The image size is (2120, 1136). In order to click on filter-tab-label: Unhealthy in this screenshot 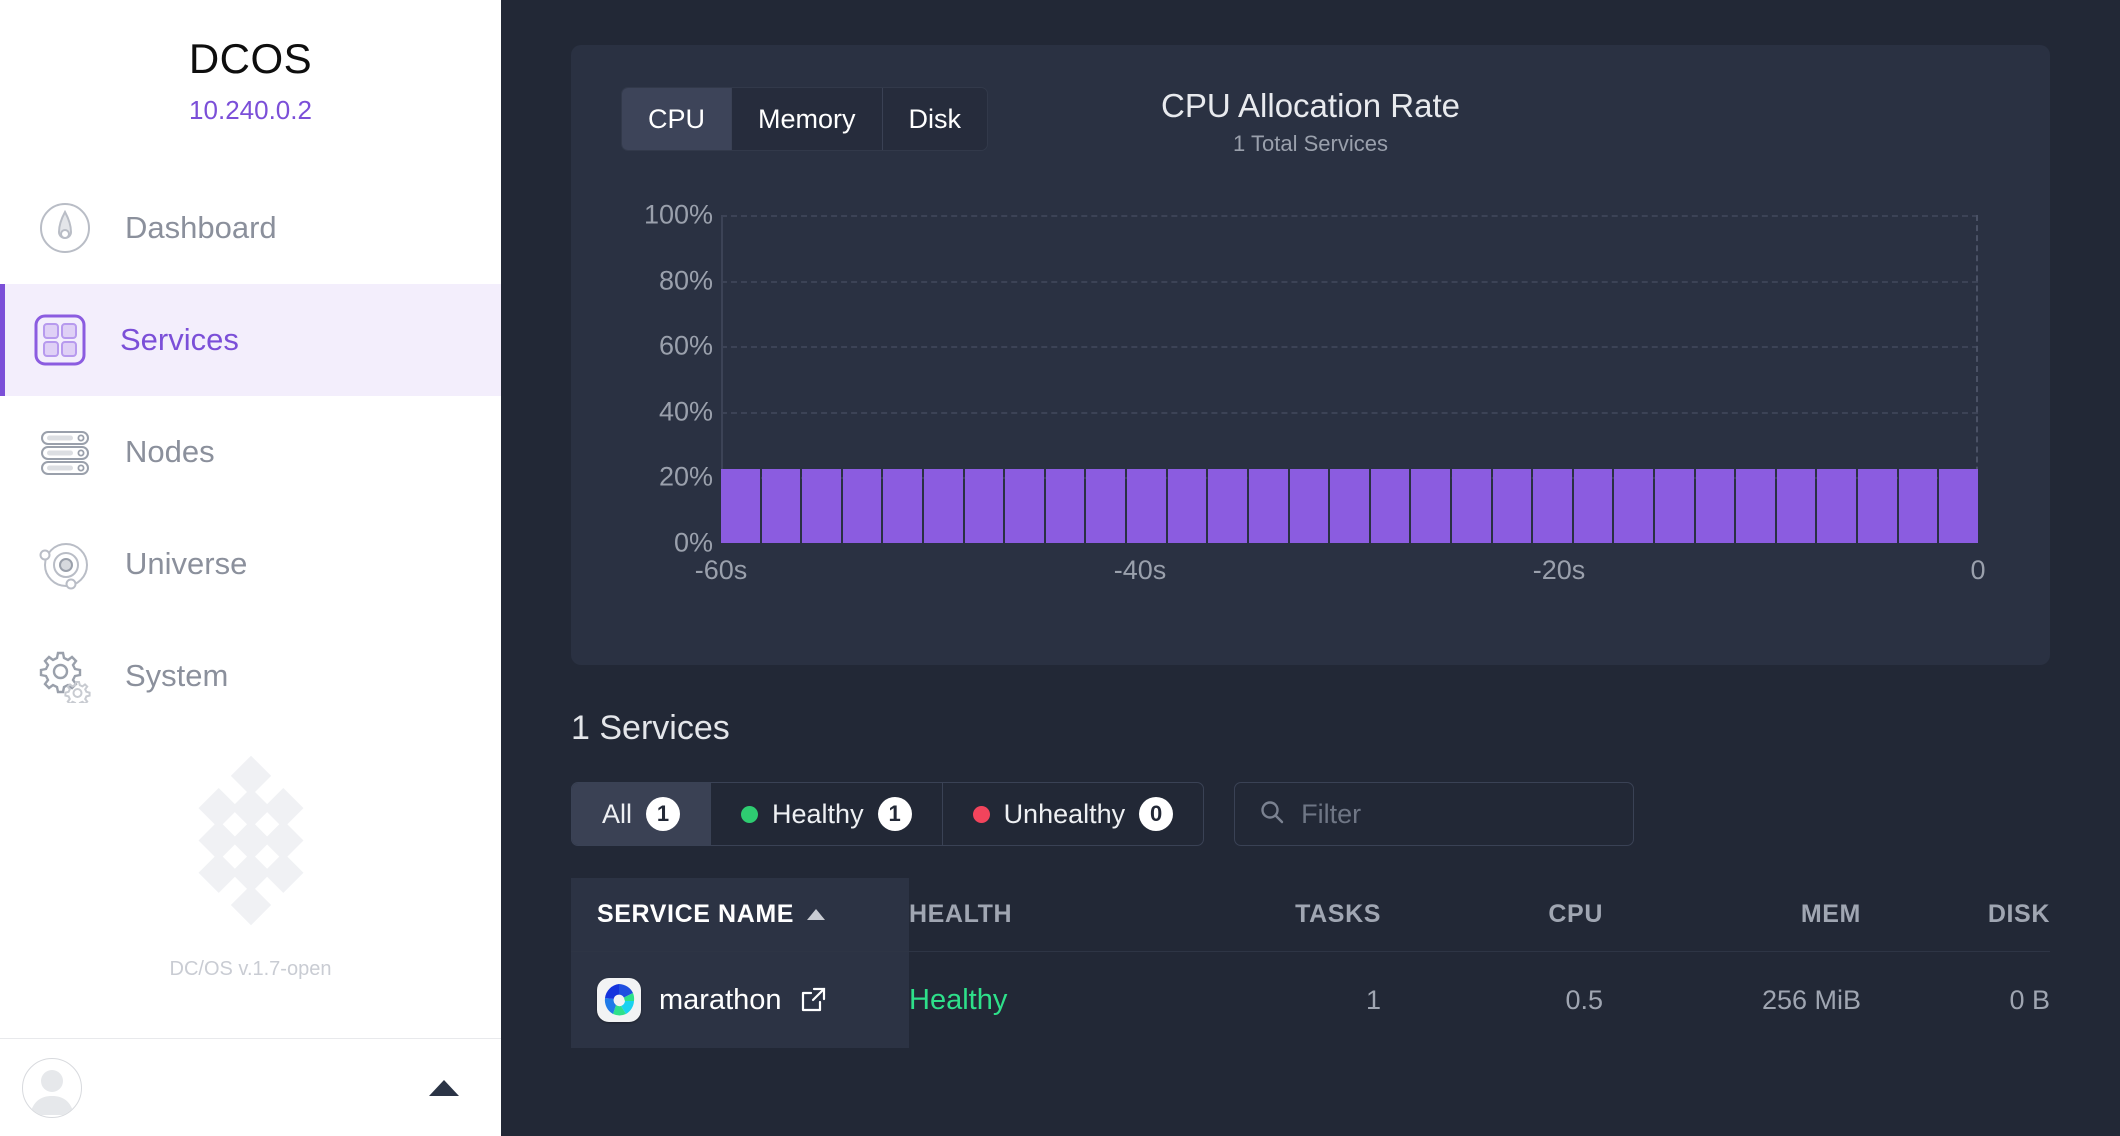, I will do `click(1064, 813)`.